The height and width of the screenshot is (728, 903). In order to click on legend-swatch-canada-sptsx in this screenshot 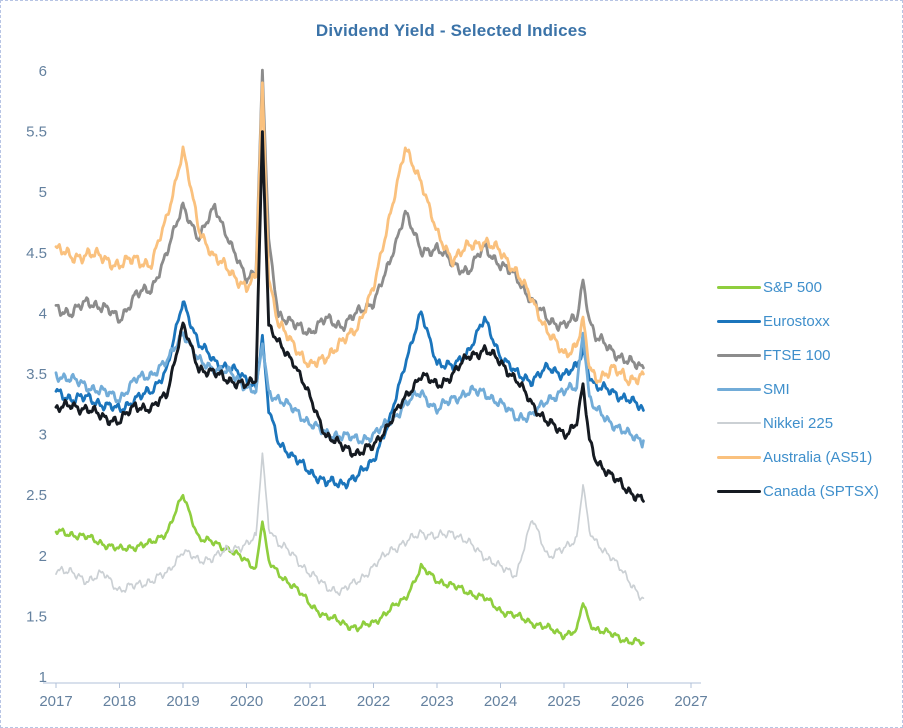, I will do `click(739, 491)`.